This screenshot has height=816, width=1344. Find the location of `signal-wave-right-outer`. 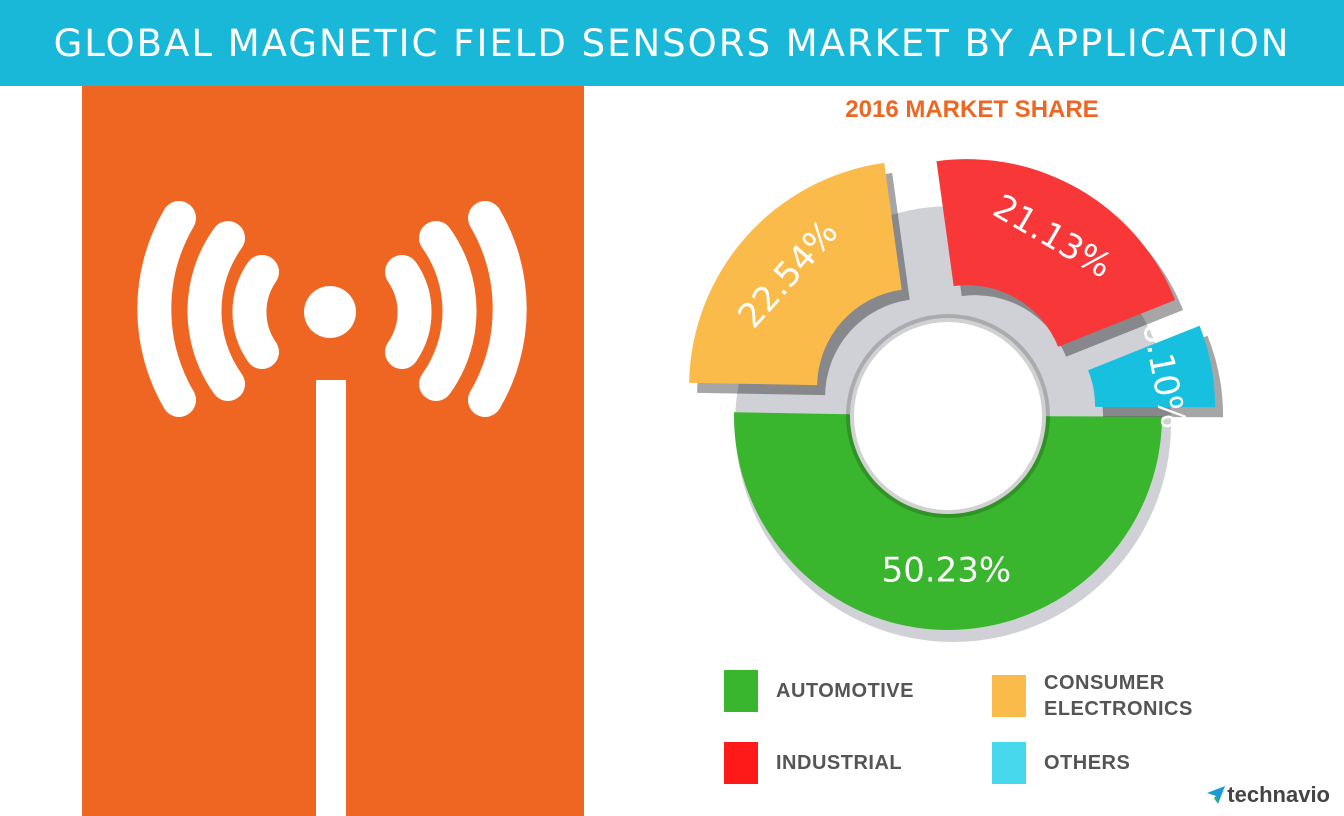

signal-wave-right-outer is located at coordinates (497, 309).